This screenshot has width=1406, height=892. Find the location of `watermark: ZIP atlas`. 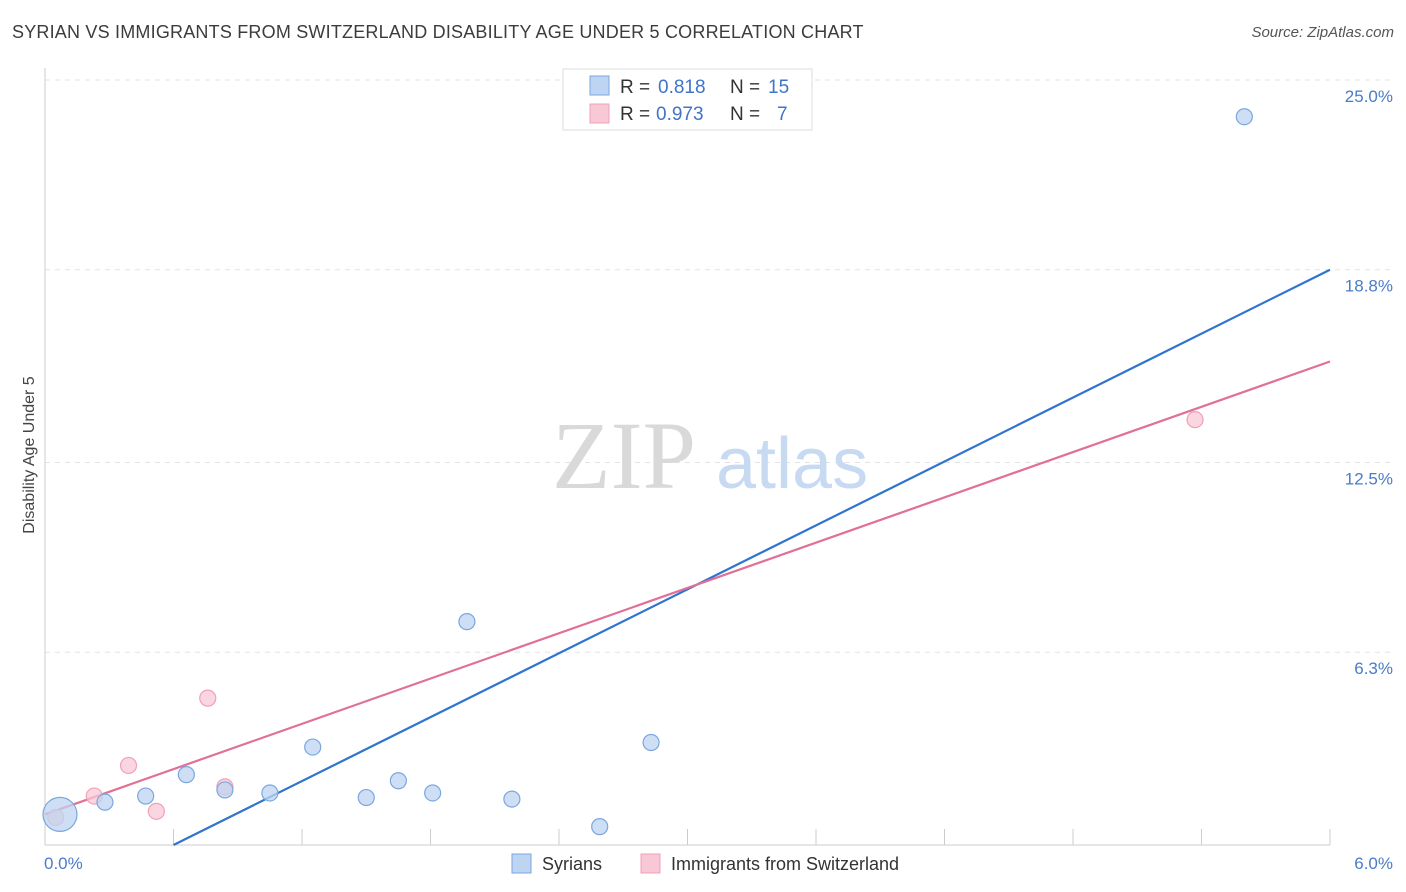

watermark: ZIP atlas is located at coordinates (710, 455).